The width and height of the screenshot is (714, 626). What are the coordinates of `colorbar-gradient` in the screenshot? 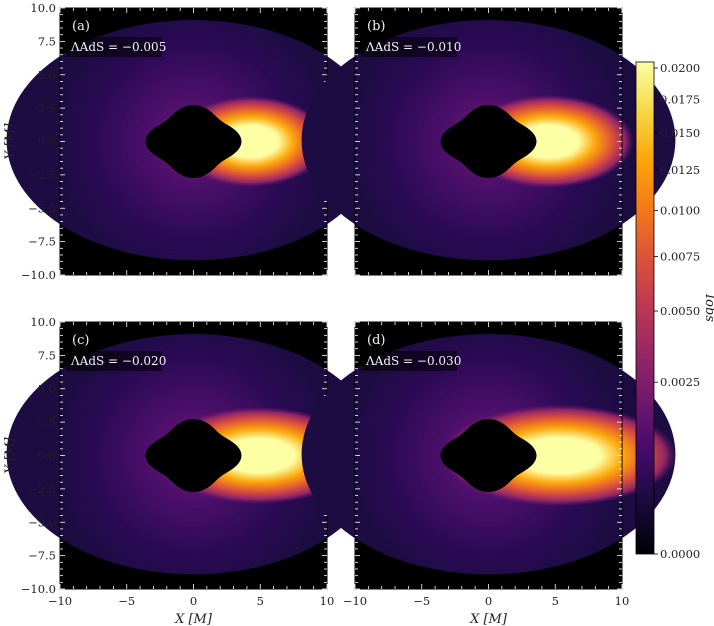 It's located at (645, 308).